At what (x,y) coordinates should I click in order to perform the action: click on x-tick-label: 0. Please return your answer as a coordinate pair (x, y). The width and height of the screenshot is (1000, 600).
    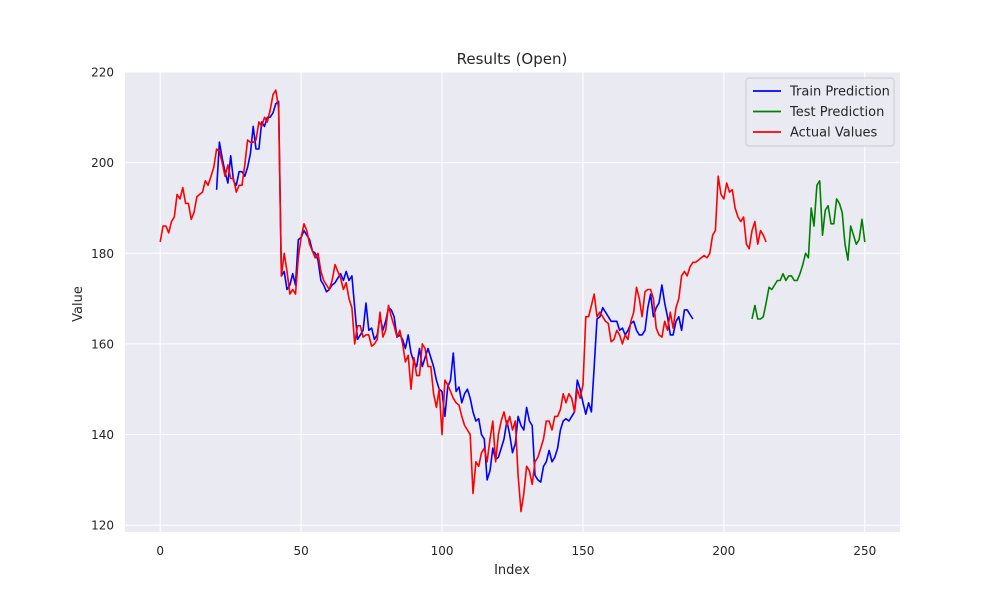
    Looking at the image, I should click on (160, 551).